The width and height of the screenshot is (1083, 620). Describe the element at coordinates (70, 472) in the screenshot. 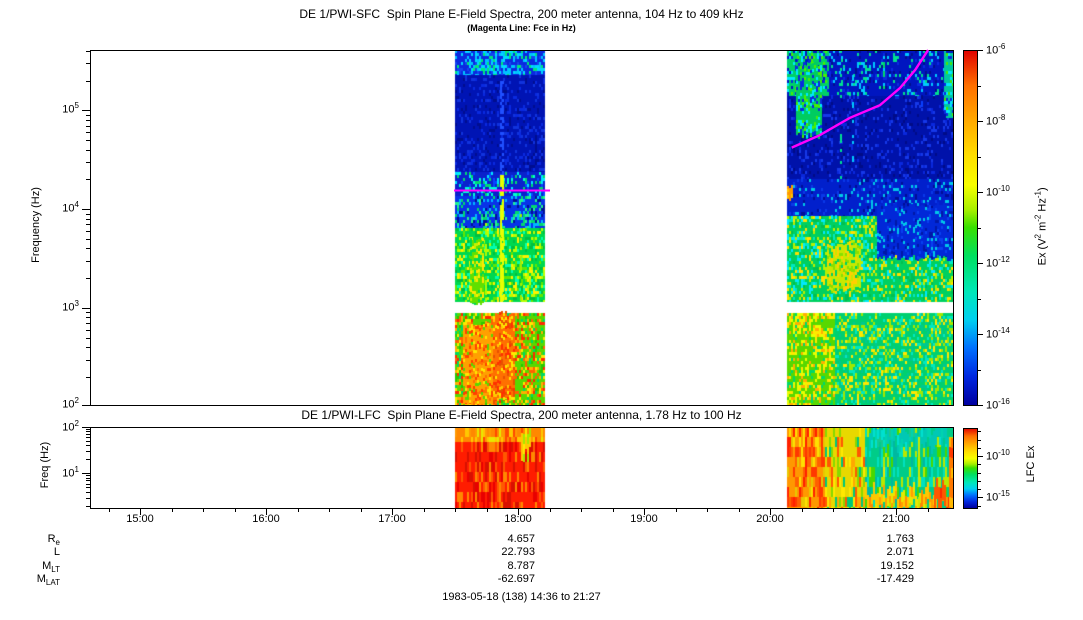

I see `lfc-y-tick-label: 10¹` at that location.